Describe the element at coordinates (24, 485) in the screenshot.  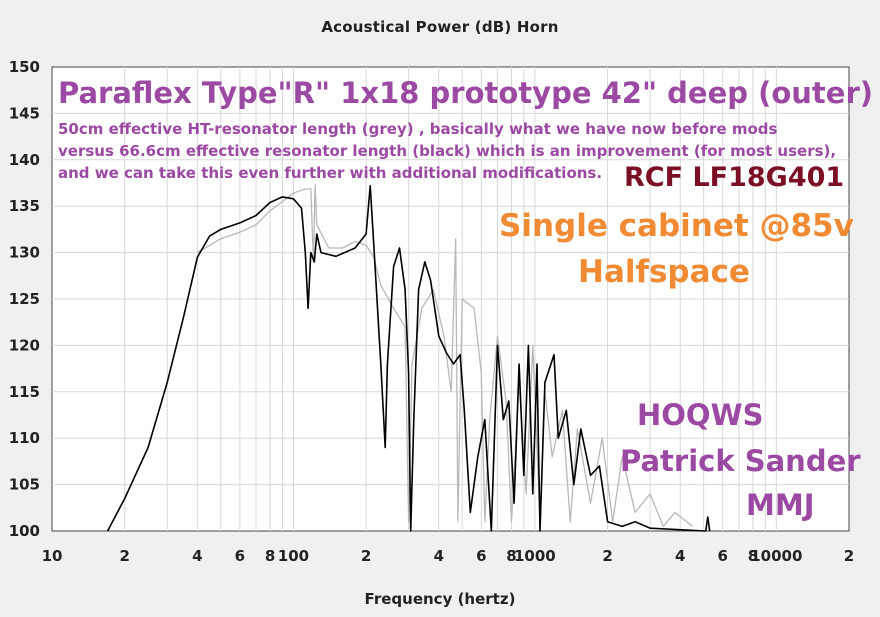
I see `y-tick-label: 105` at that location.